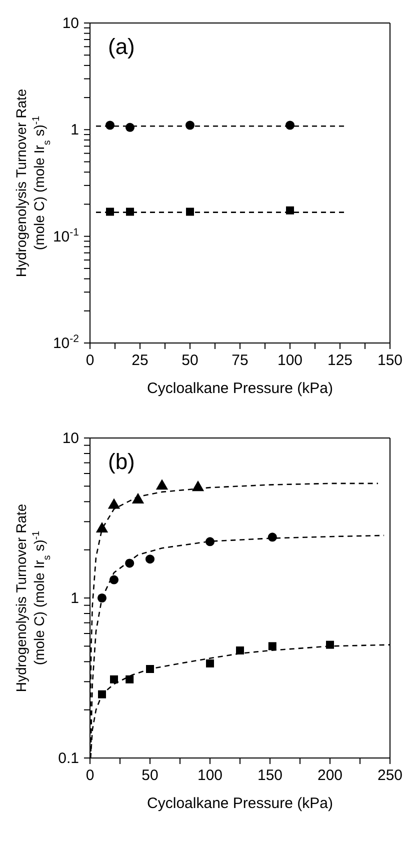 This screenshot has height=851, width=415. Describe the element at coordinates (66, 342) in the screenshot. I see `y-tick-label: 10$^{-2}$` at that location.